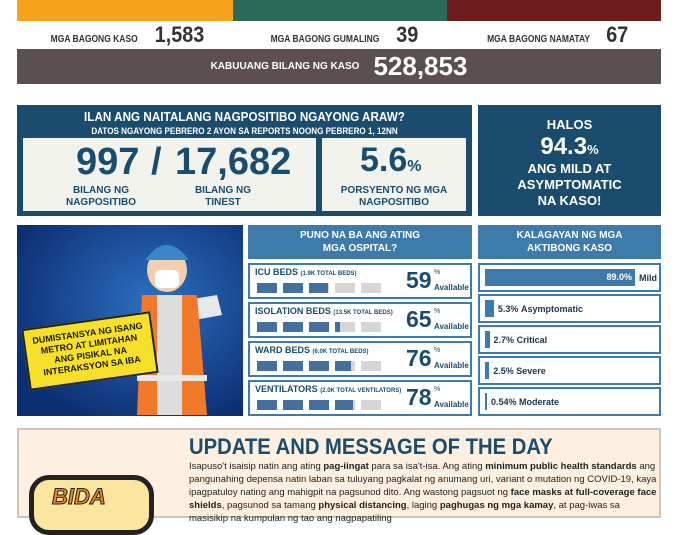 This screenshot has width=679, height=535. I want to click on new-cases-value: 1,583, so click(179, 34).